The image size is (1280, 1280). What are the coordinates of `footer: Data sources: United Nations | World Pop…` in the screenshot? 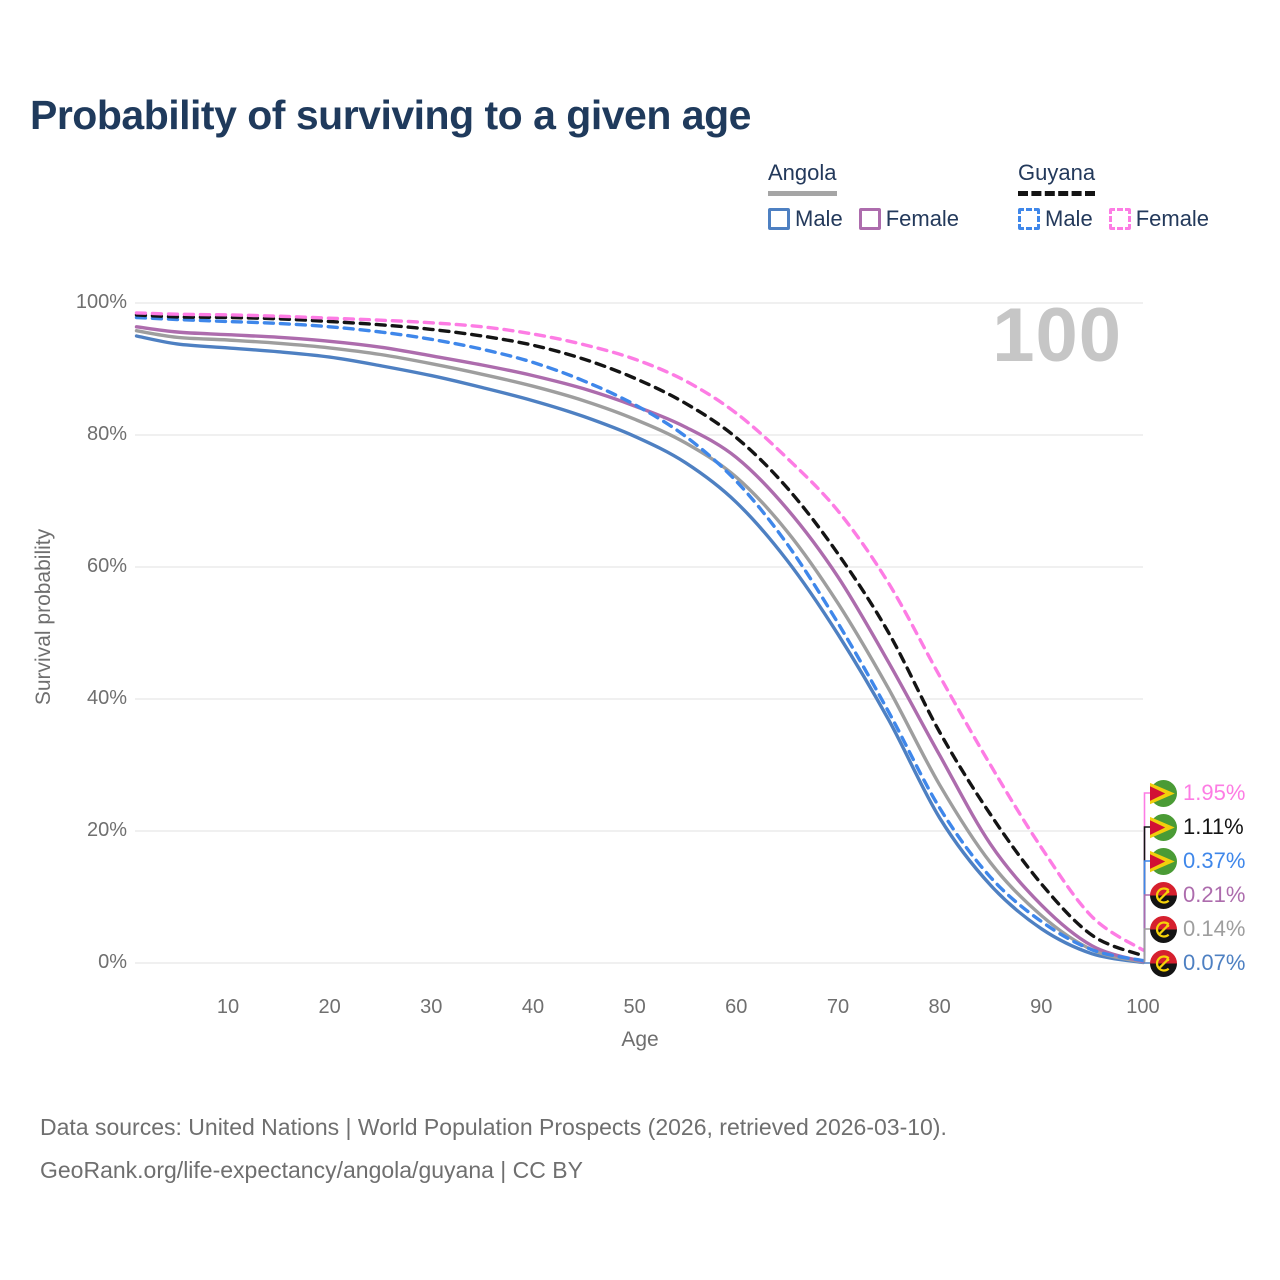 It's located at (493, 1148).